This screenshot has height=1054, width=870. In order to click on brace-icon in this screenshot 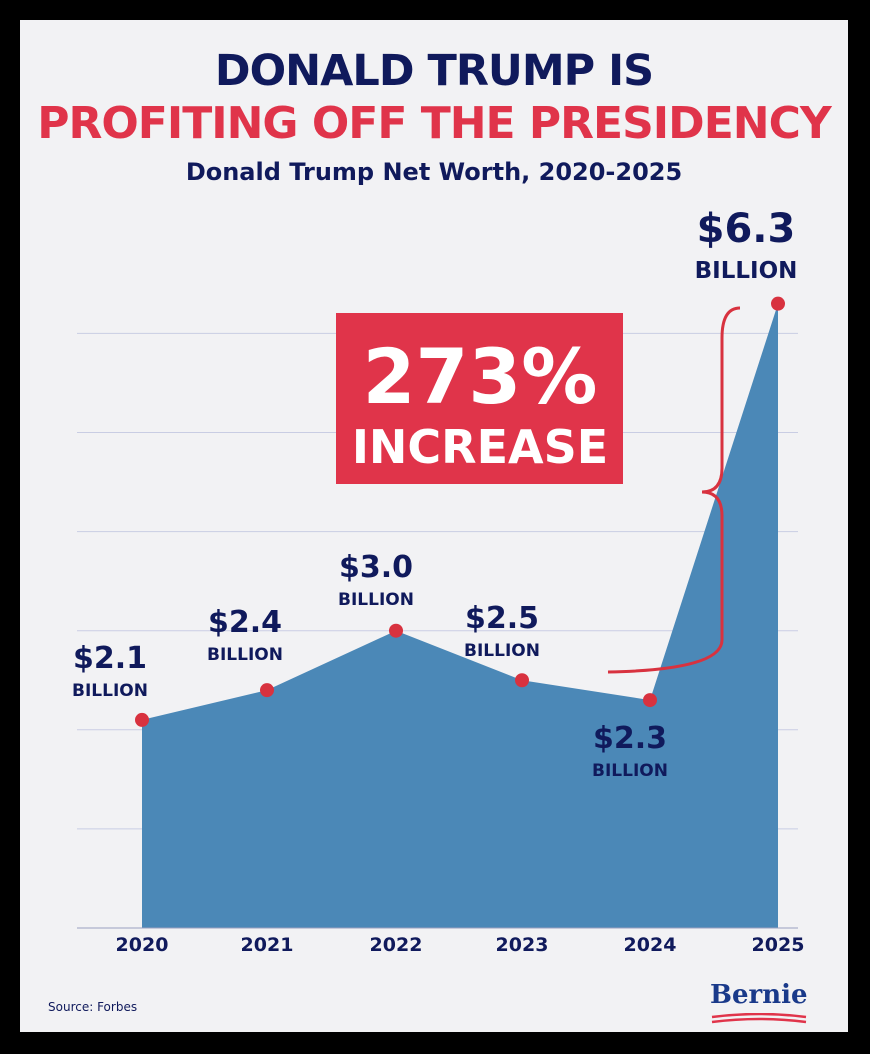, I will do `click(674, 490)`.